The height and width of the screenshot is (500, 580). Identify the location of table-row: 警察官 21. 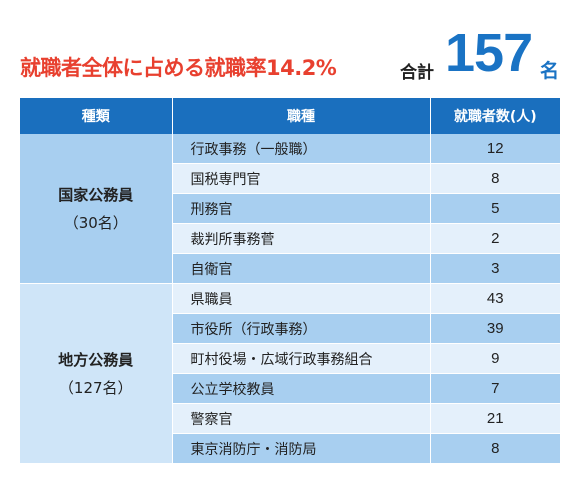
(290, 418).